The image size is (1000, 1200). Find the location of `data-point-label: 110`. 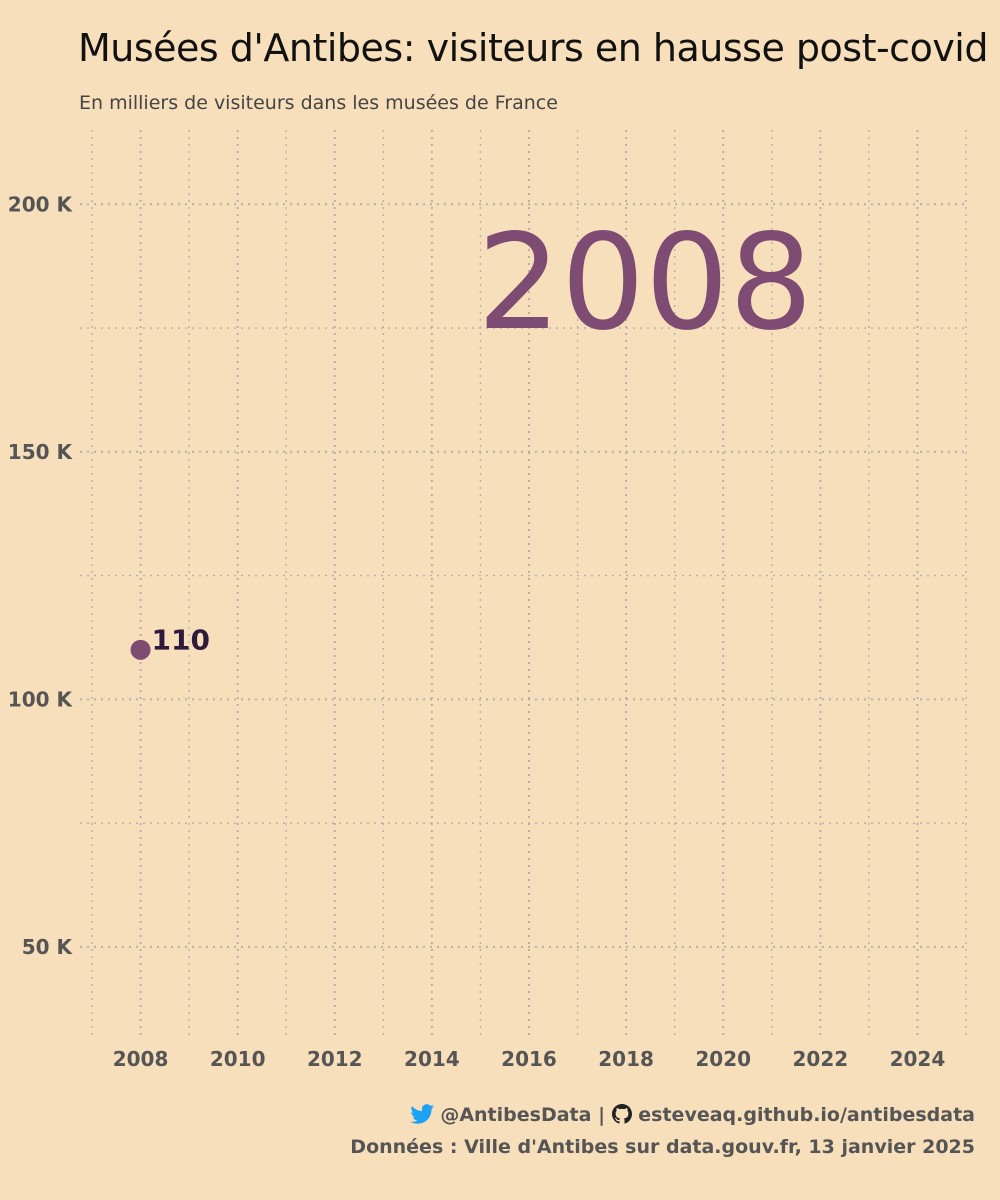

data-point-label: 110 is located at coordinates (181, 639).